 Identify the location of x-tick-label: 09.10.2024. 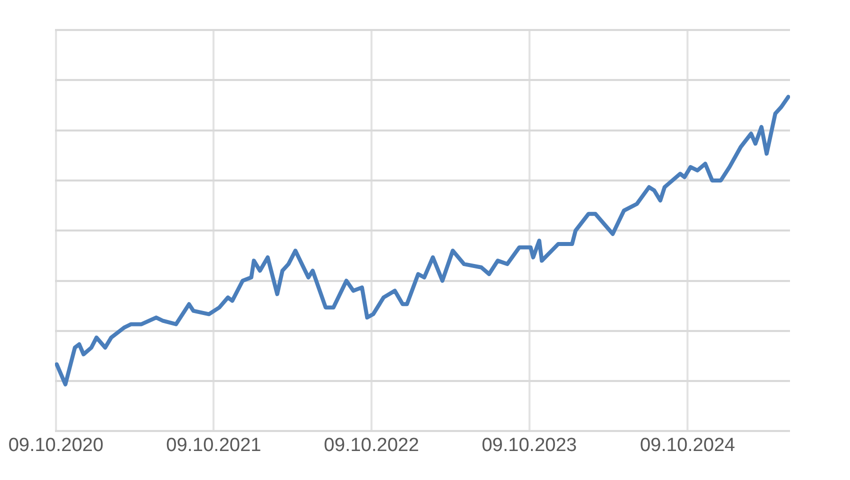
(688, 445).